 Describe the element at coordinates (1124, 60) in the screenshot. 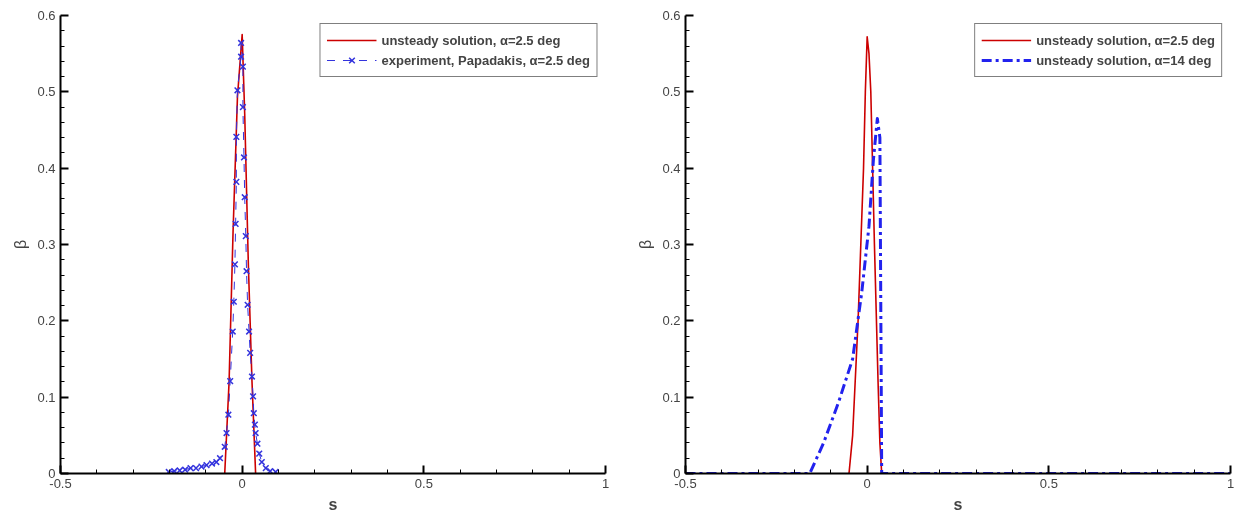

I see `legend-label: unsteady solution, α=14 deg` at that location.